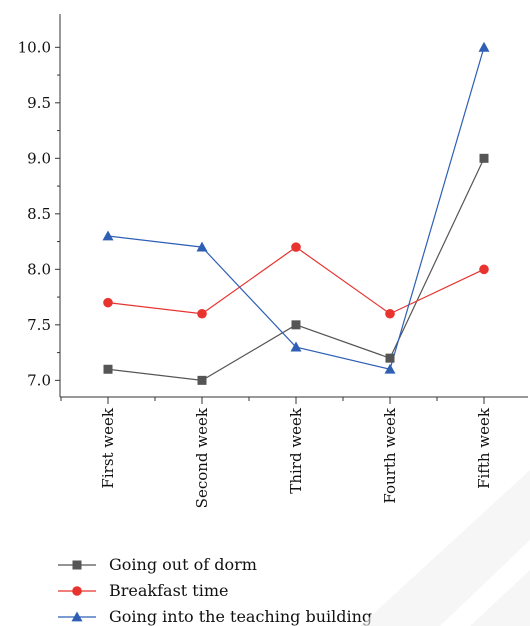  What do you see at coordinates (296, 280) in the screenshot?
I see `series-line` at bounding box center [296, 280].